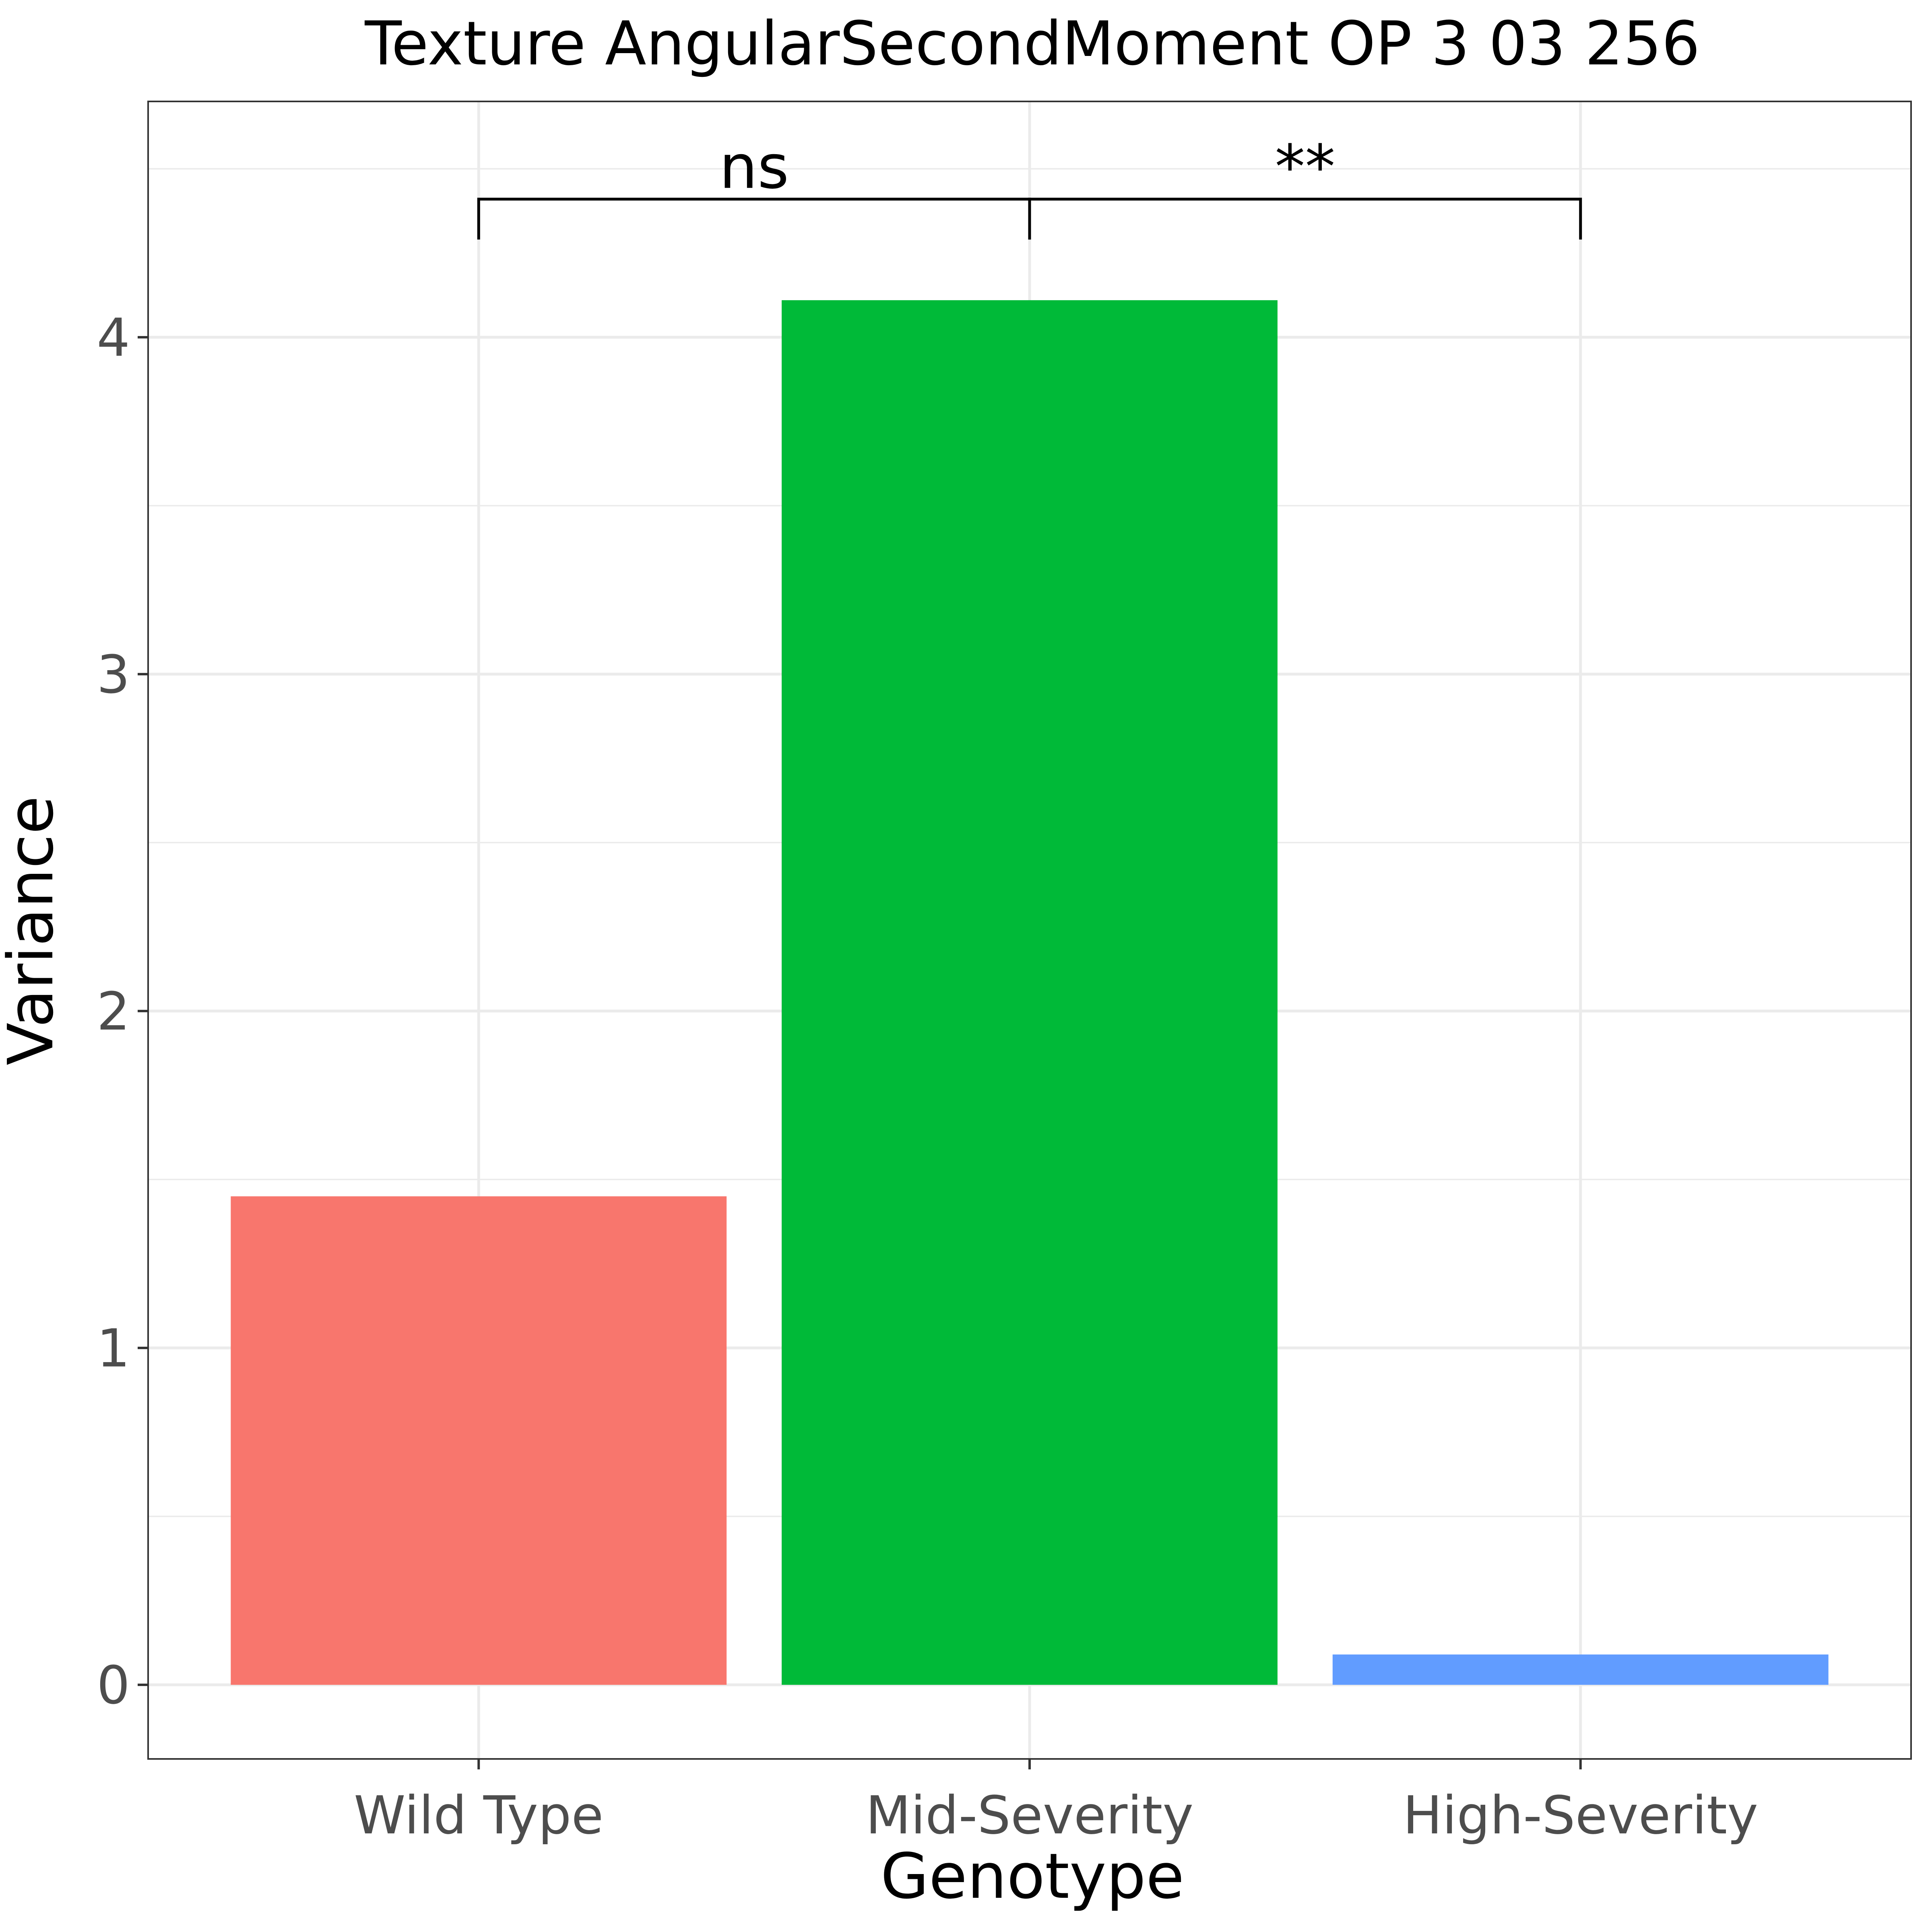  What do you see at coordinates (478, 1815) in the screenshot?
I see `x-tick-label: Wild Type` at bounding box center [478, 1815].